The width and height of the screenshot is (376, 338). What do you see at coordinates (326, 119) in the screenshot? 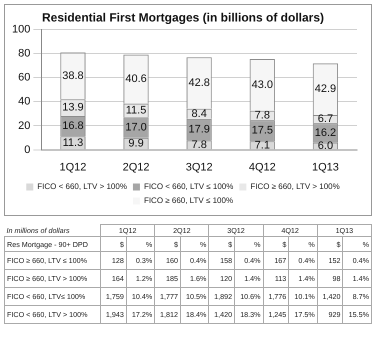
I see `data-label: 6.7` at bounding box center [326, 119].